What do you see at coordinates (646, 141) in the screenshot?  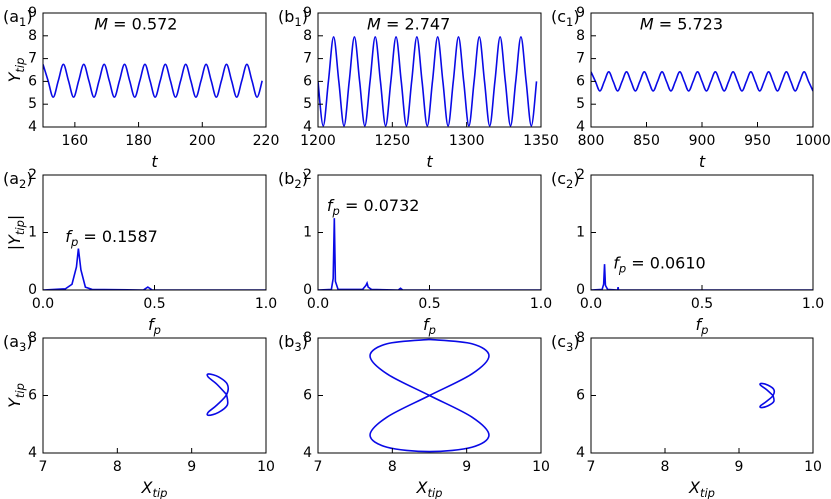 I see `x-tick-label: 850` at bounding box center [646, 141].